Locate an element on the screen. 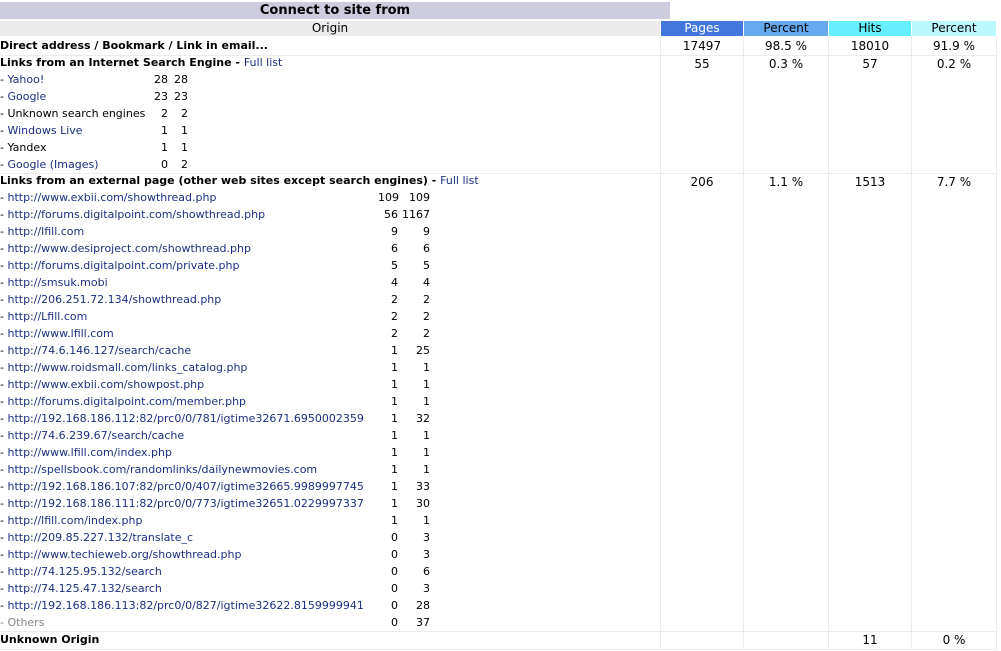  table-row: - http://www.lfill.com is located at coordinates (57, 333).